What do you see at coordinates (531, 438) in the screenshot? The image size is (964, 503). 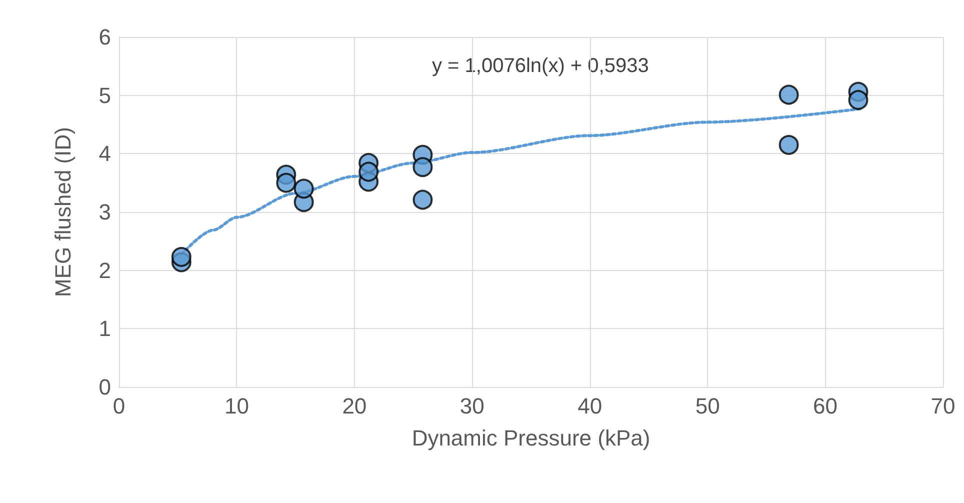 I see `x-axis-title: Dynamic Pressure (kPa)` at bounding box center [531, 438].